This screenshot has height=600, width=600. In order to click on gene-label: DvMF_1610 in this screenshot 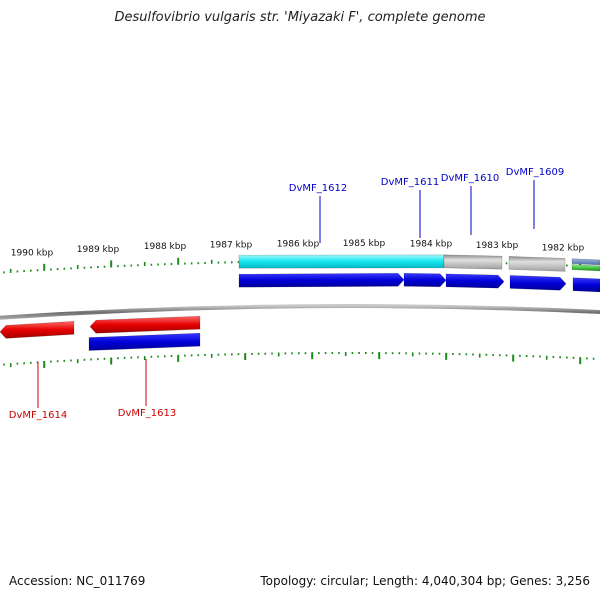, I will do `click(470, 178)`.